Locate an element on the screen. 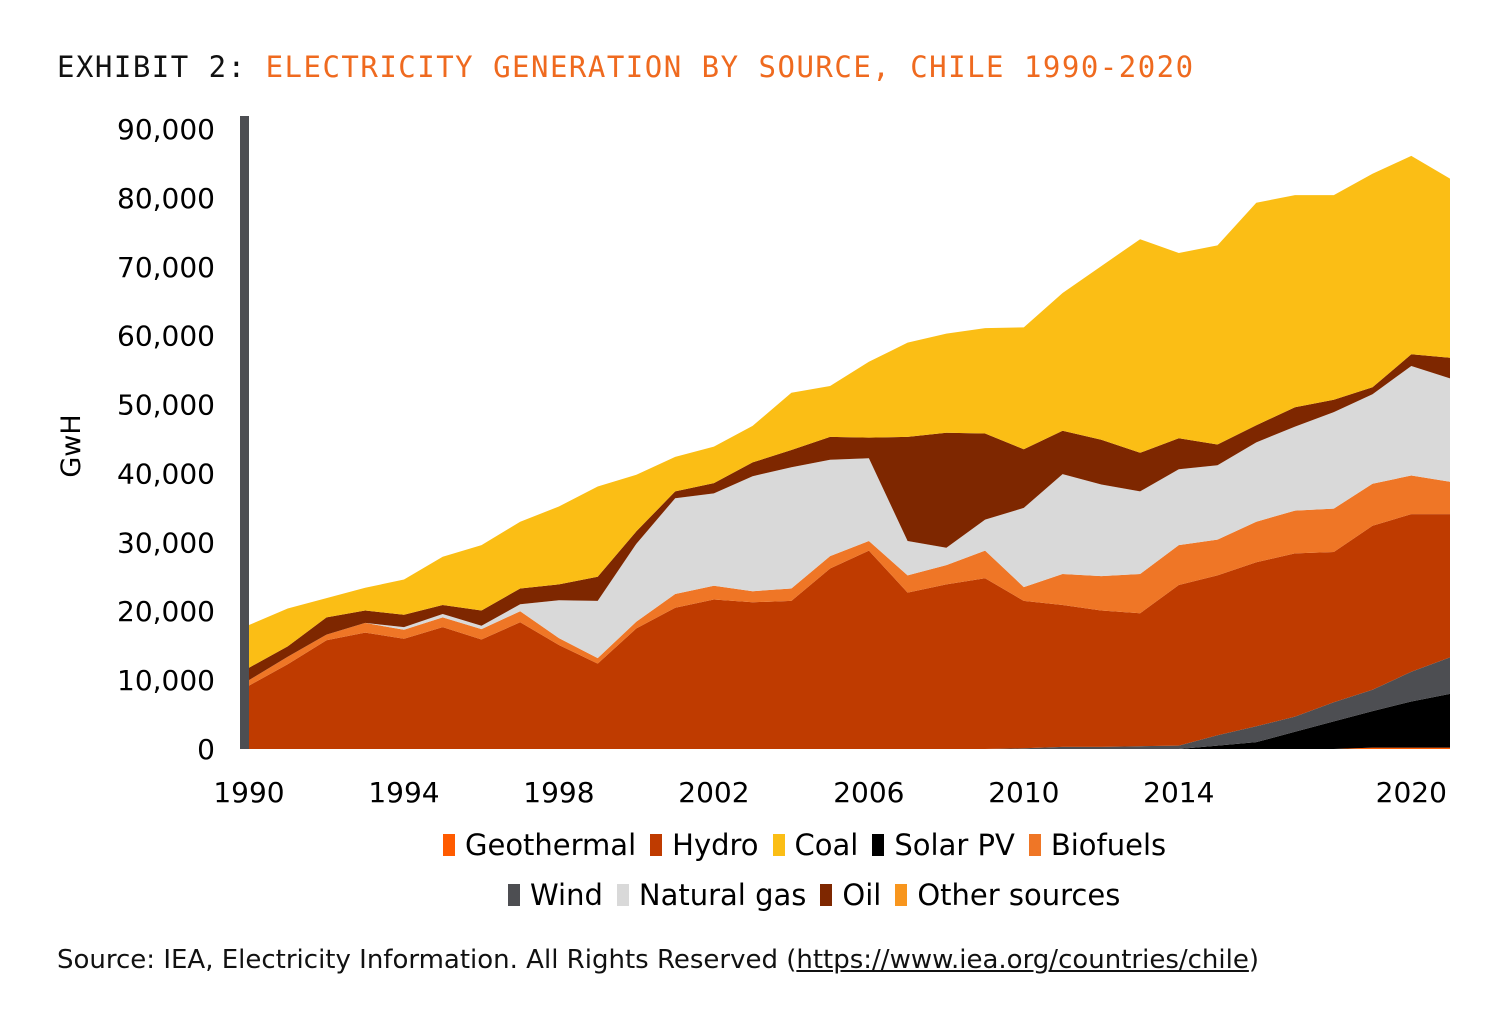 Image resolution: width=1500 pixels, height=1028 pixels. legend-label: Solar PV is located at coordinates (954, 845).